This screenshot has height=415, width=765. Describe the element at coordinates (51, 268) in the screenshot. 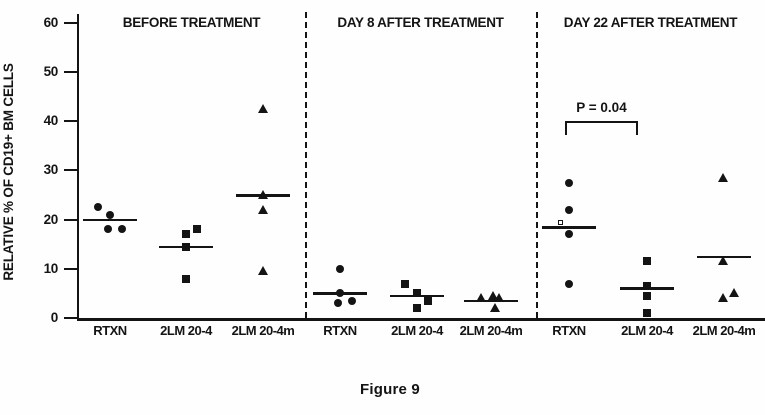

I see `y-tick-label: 10` at that location.